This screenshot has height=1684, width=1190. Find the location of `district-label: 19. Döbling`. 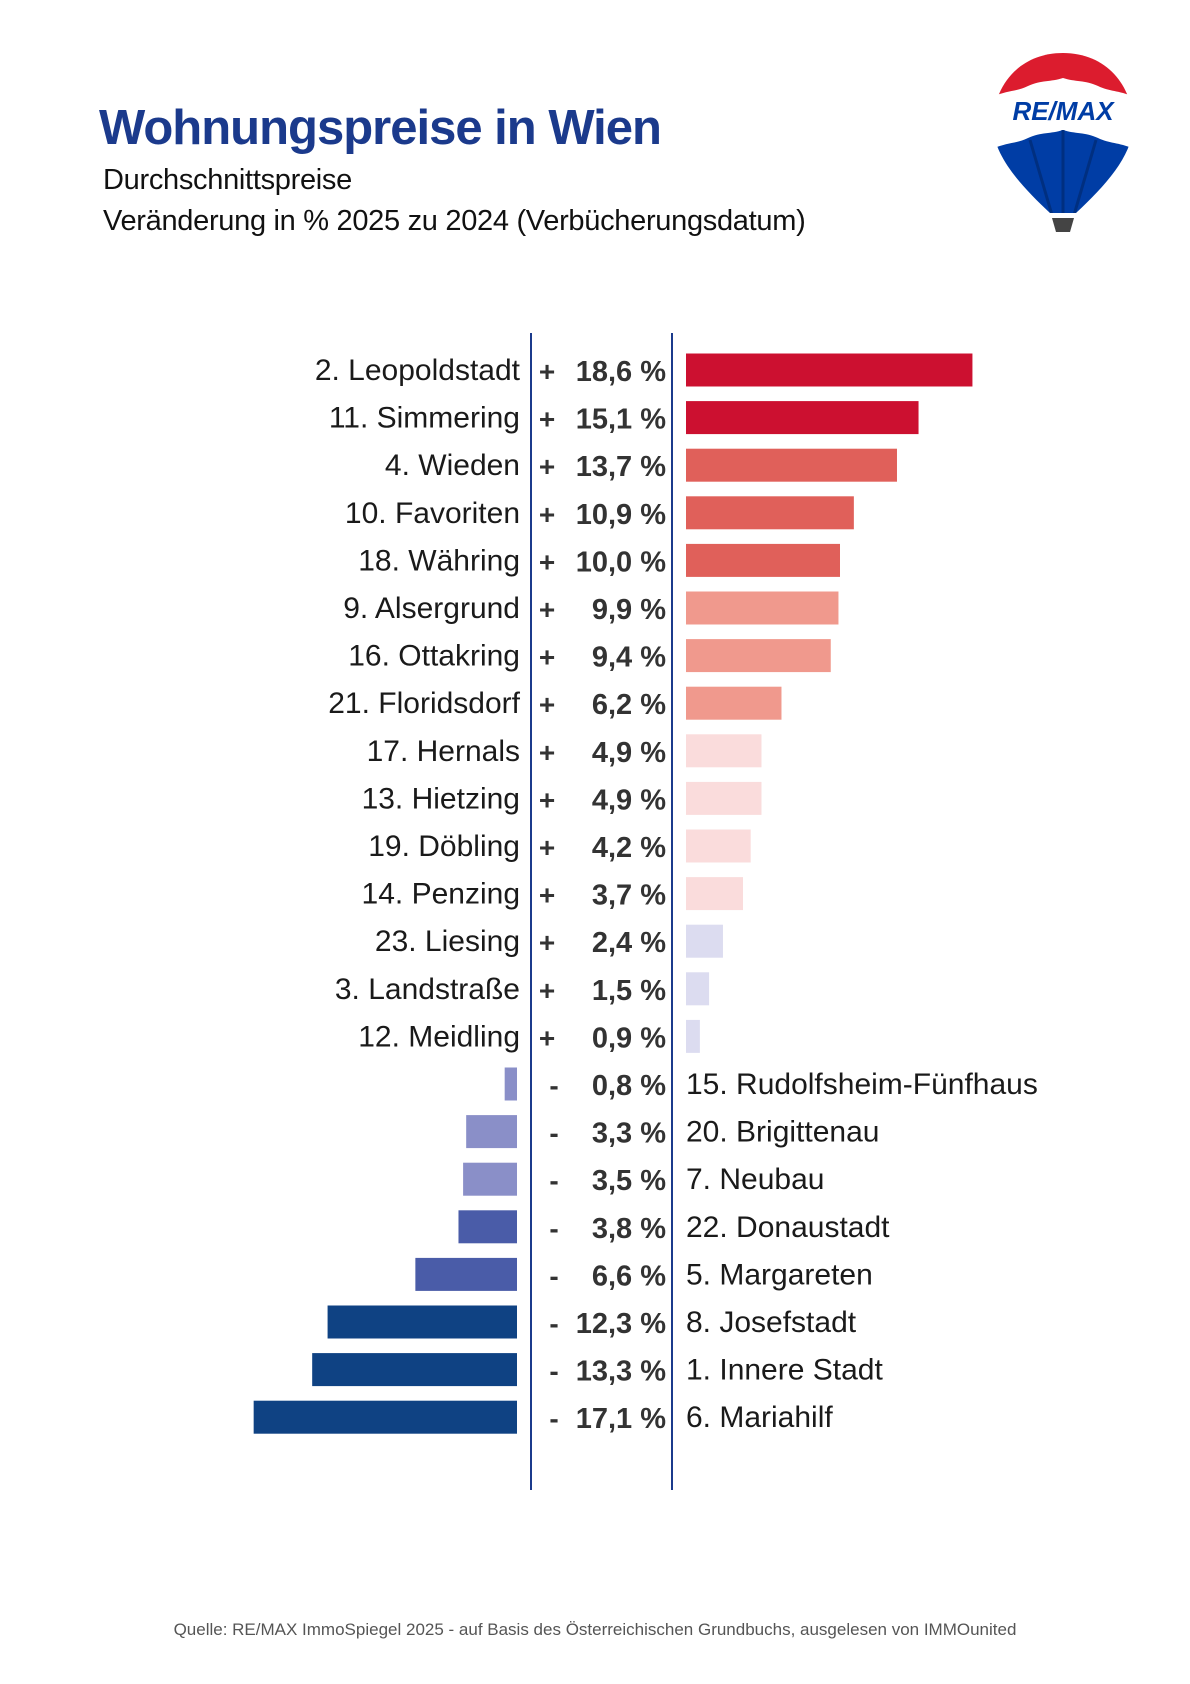

district-label: 19. Döbling is located at coordinates (444, 846).